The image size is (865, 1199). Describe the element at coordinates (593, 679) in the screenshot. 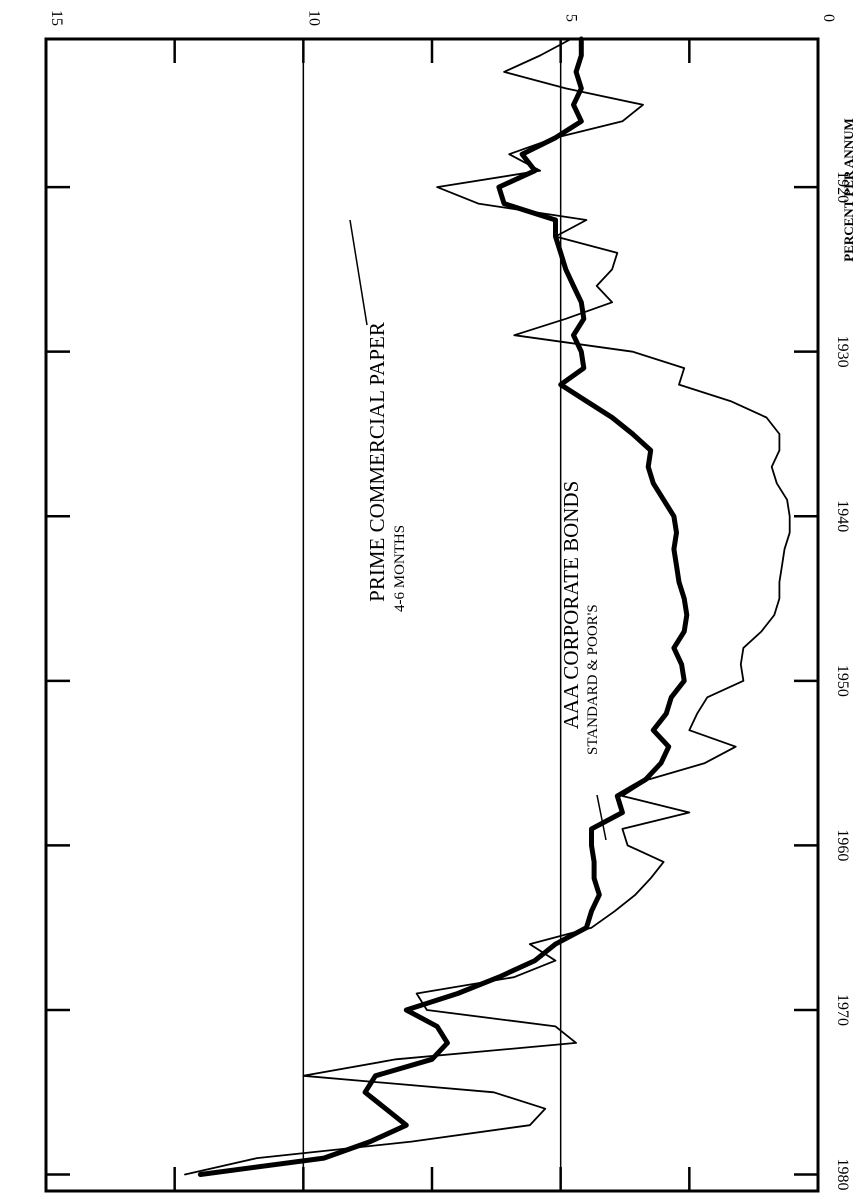

I see `annotation-sublabel-aaa-corporate-bonds: STANDARD & POOR'S` at that location.